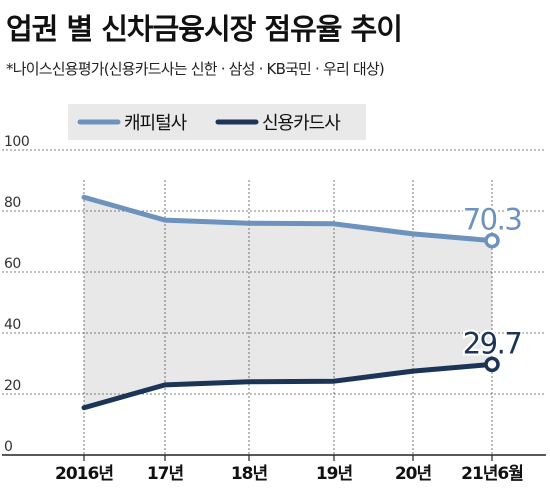  I want to click on legend-label: 캐피털사, so click(156, 123).